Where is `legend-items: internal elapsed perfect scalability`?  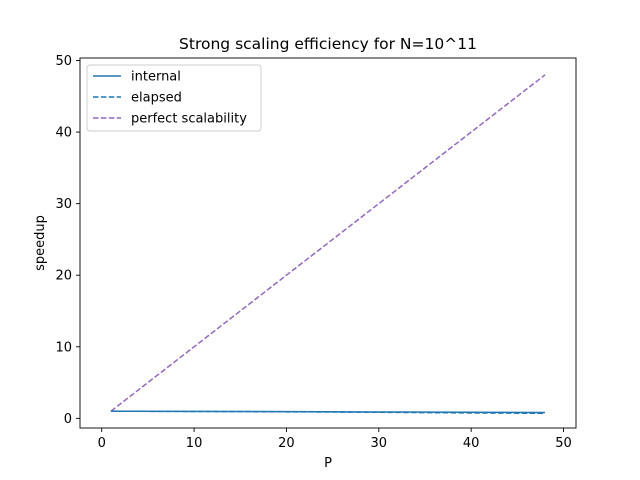 legend-items: internal elapsed perfect scalability is located at coordinates (170, 98).